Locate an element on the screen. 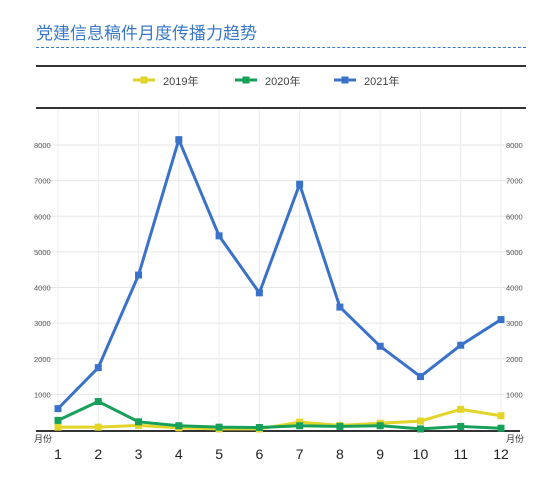 The width and height of the screenshot is (558, 483). y-tick-label-left: 6000 is located at coordinates (42, 216).